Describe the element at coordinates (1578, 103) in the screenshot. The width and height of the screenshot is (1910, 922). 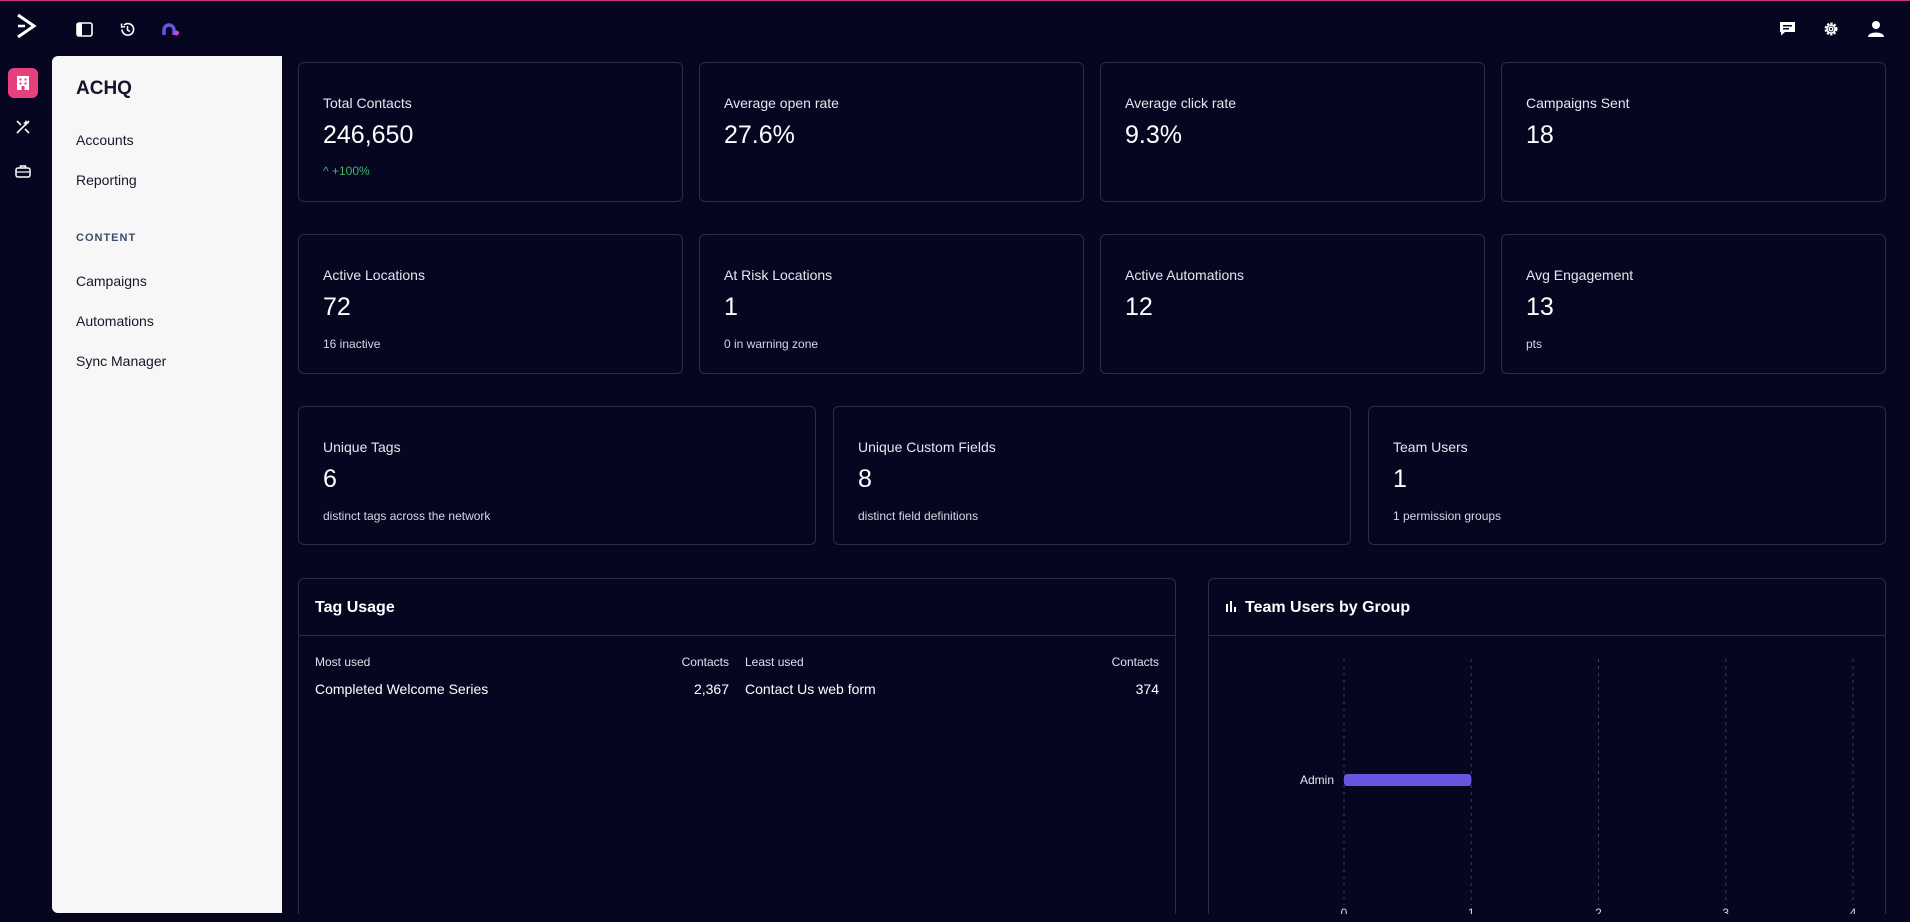
I see `stat-label: Campaigns Sent` at that location.